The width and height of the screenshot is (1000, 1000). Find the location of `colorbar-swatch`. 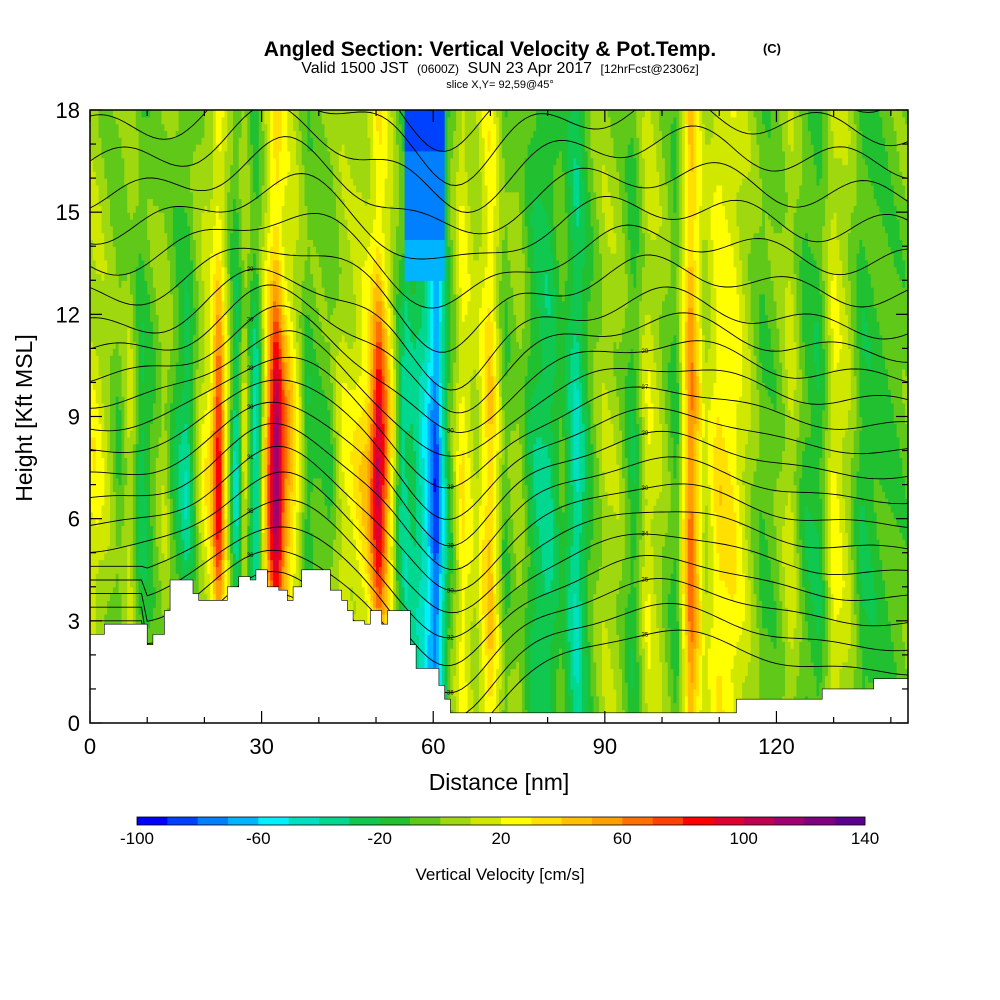

colorbar-swatch is located at coordinates (486, 821).